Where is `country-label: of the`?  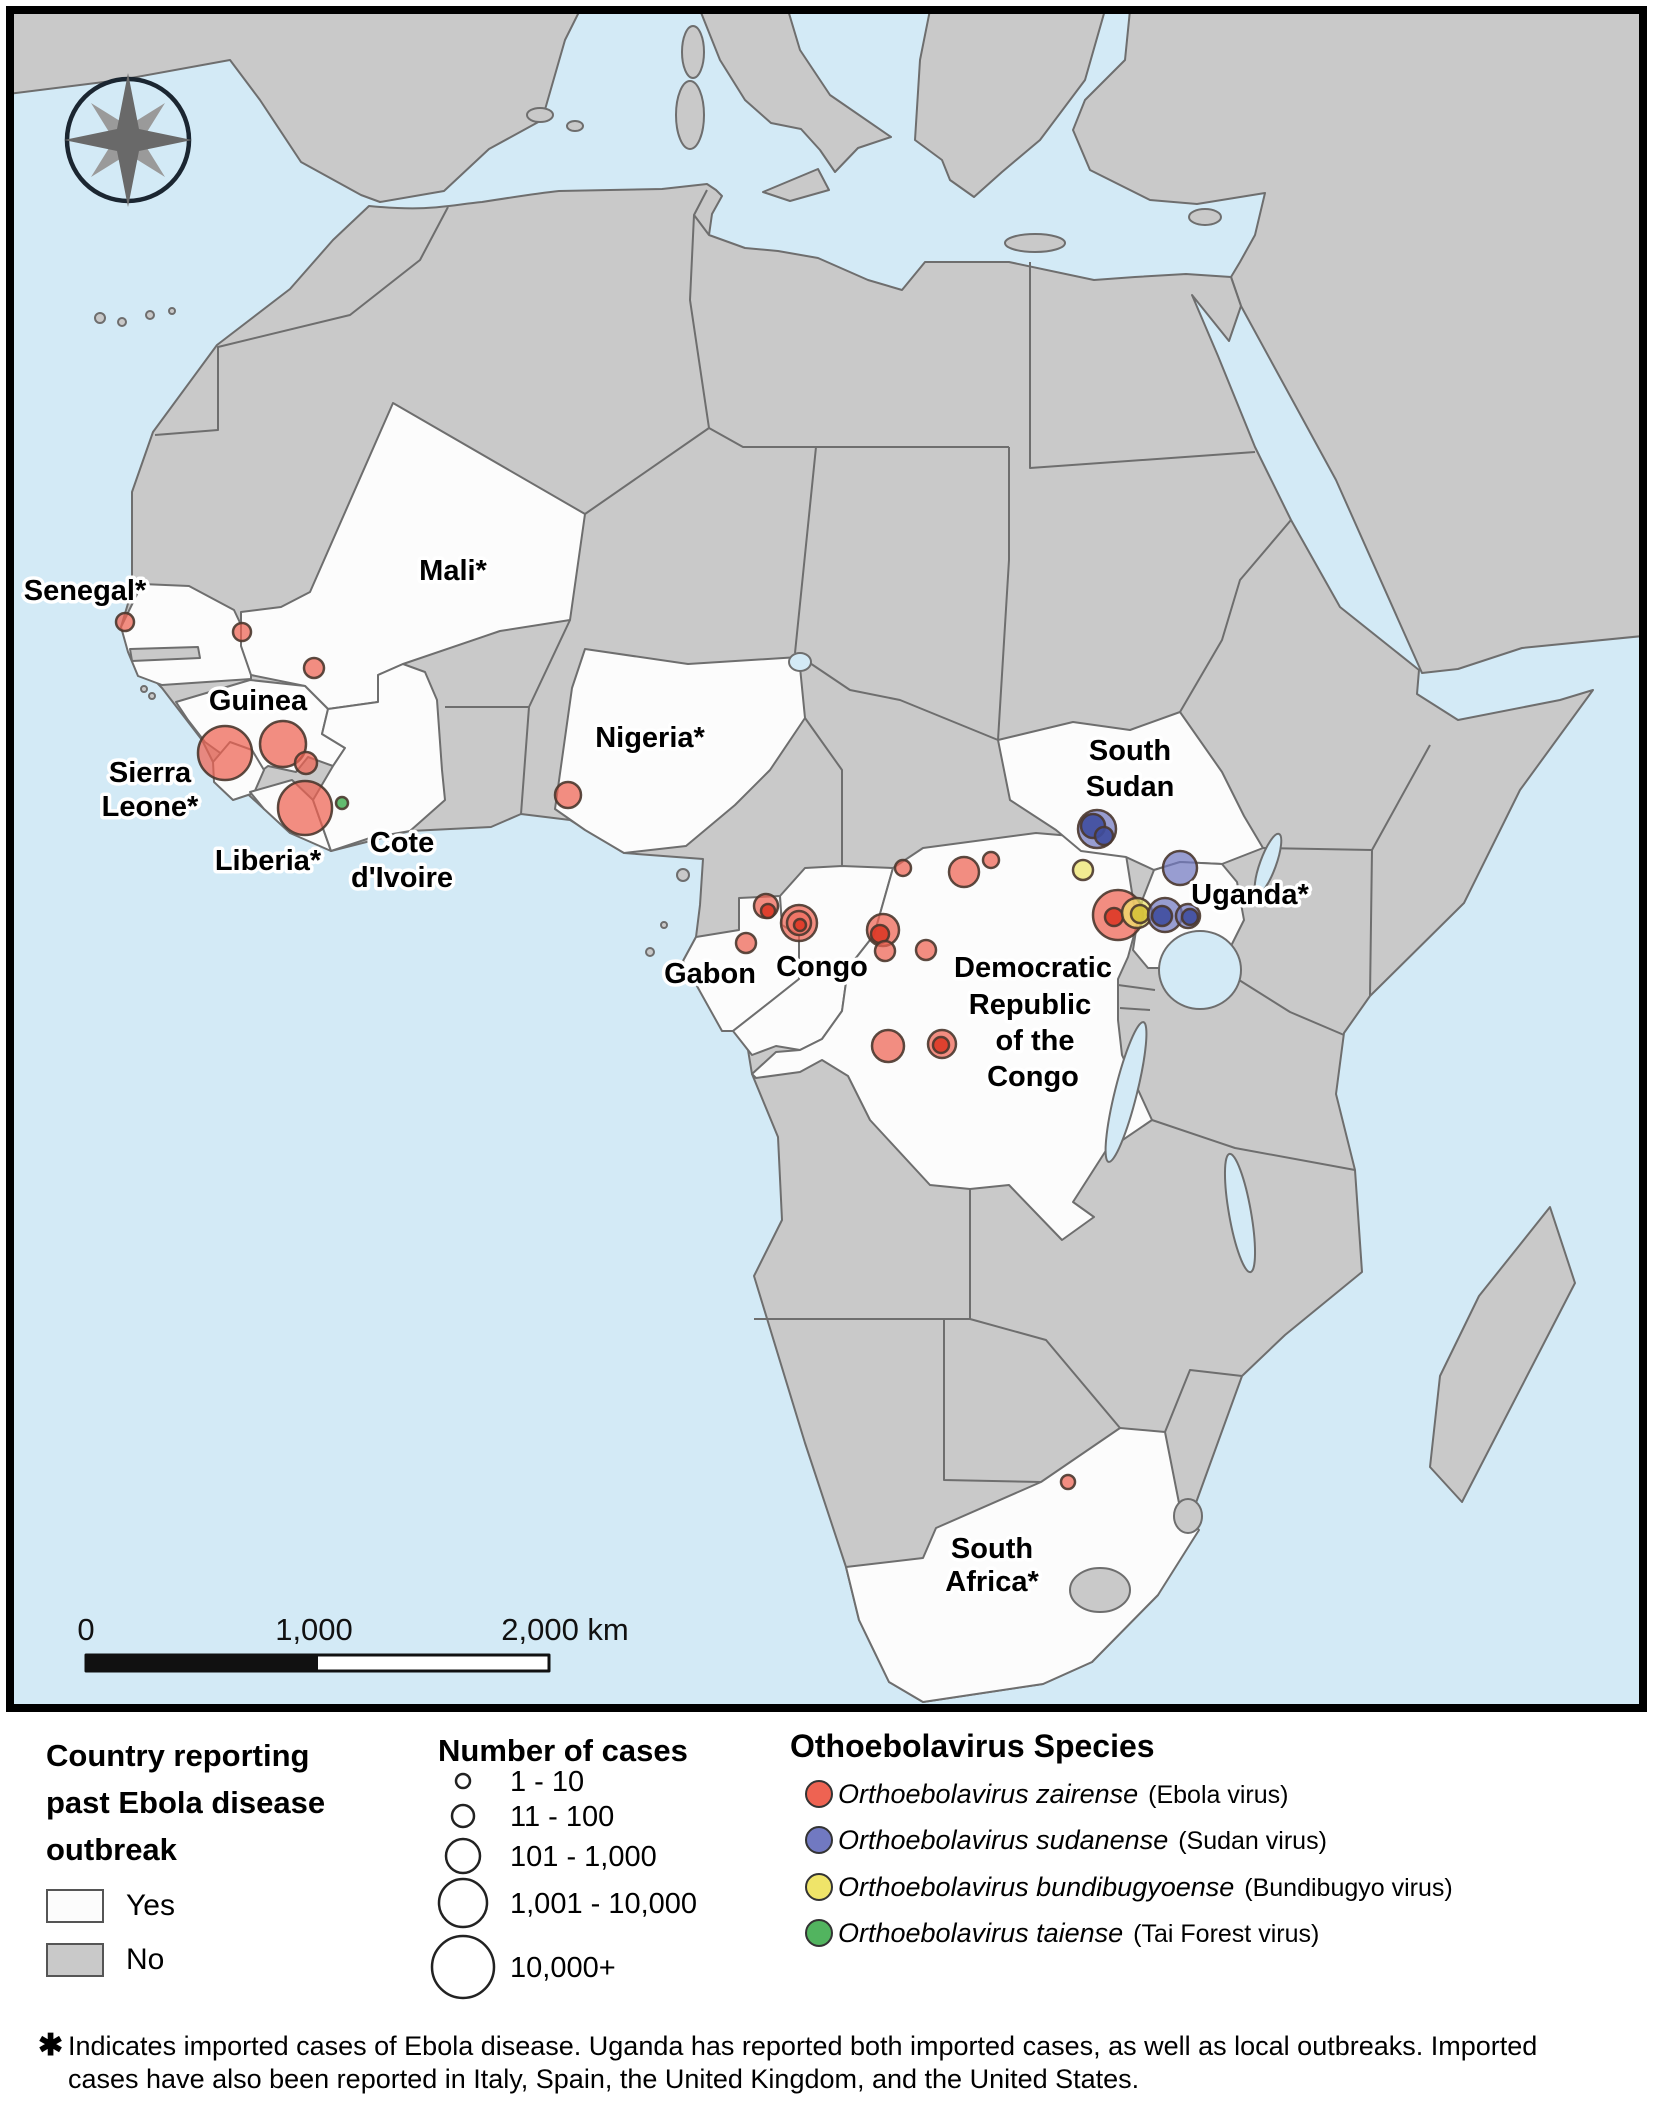 country-label: of the is located at coordinates (1035, 1041).